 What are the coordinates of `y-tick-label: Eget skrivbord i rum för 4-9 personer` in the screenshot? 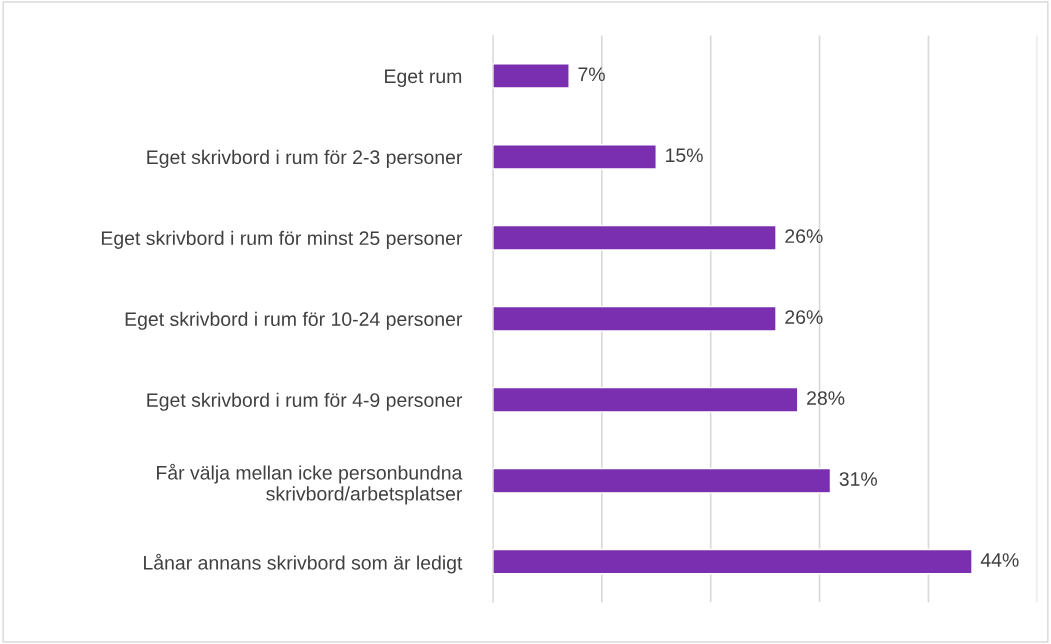 It's located at (305, 401).